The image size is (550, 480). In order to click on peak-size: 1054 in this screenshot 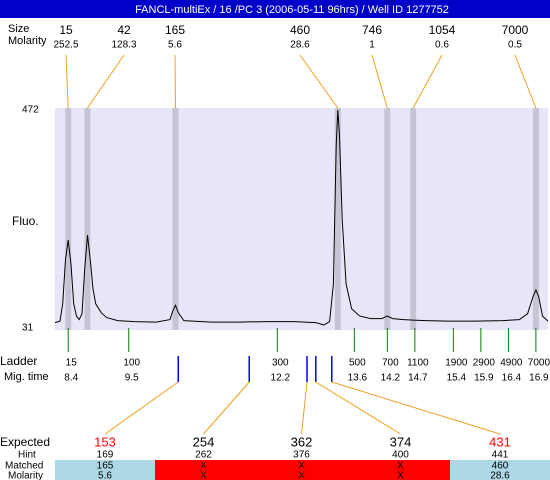, I will do `click(442, 30)`.